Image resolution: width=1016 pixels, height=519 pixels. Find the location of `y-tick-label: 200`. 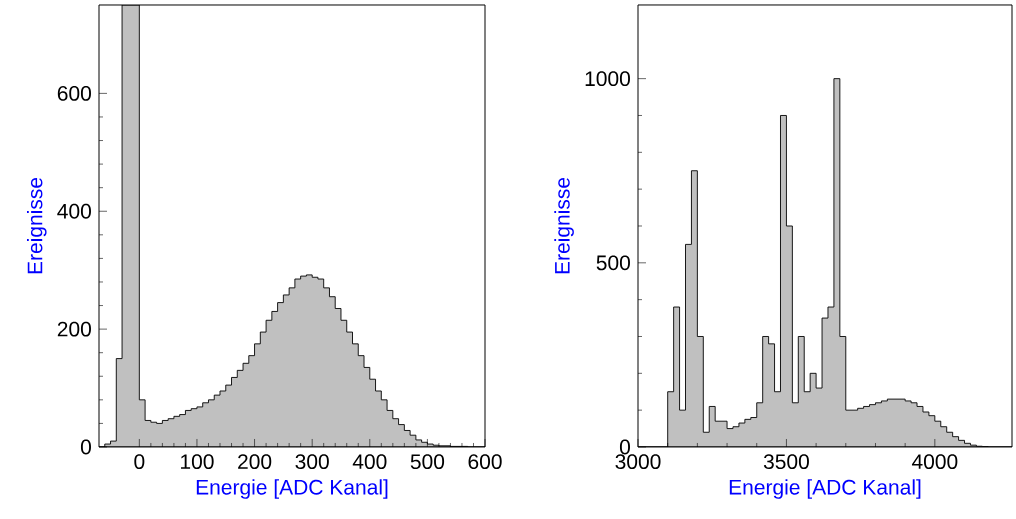

y-tick-label: 200 is located at coordinates (74, 329).